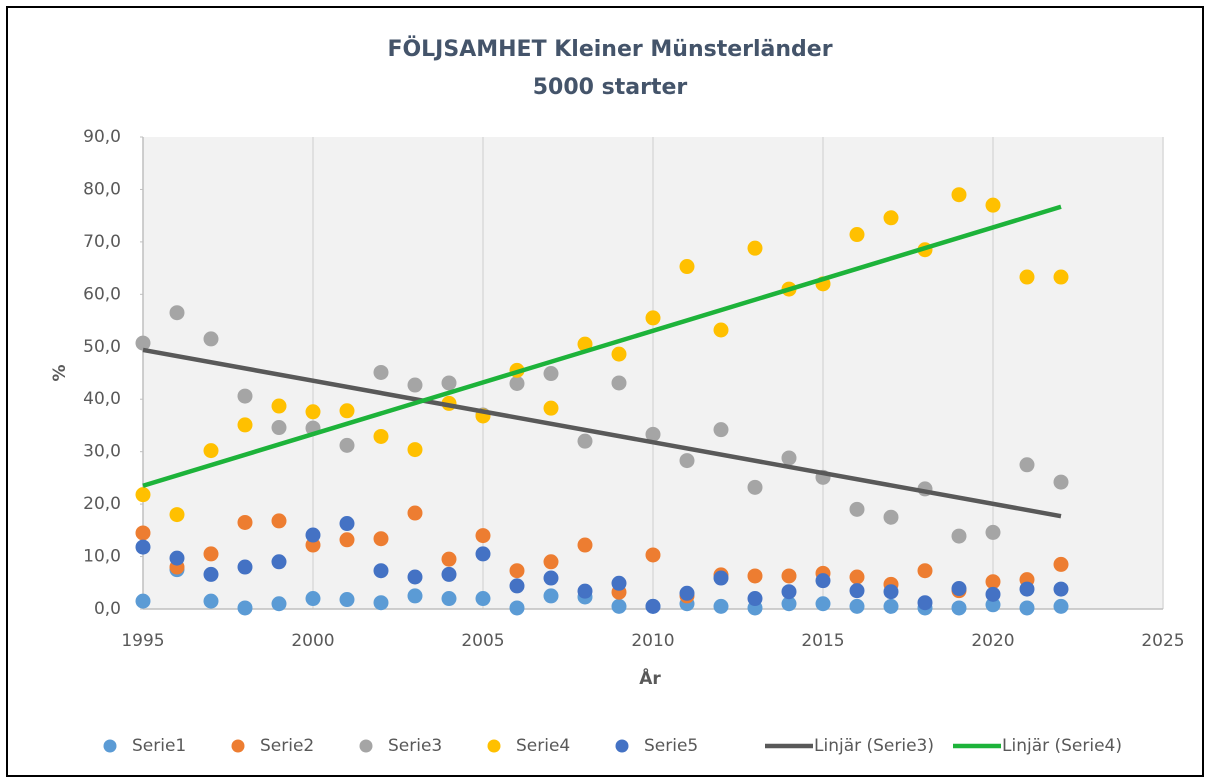 The height and width of the screenshot is (783, 1210). What do you see at coordinates (102, 294) in the screenshot?
I see `y-tick-label: 60,0` at bounding box center [102, 294].